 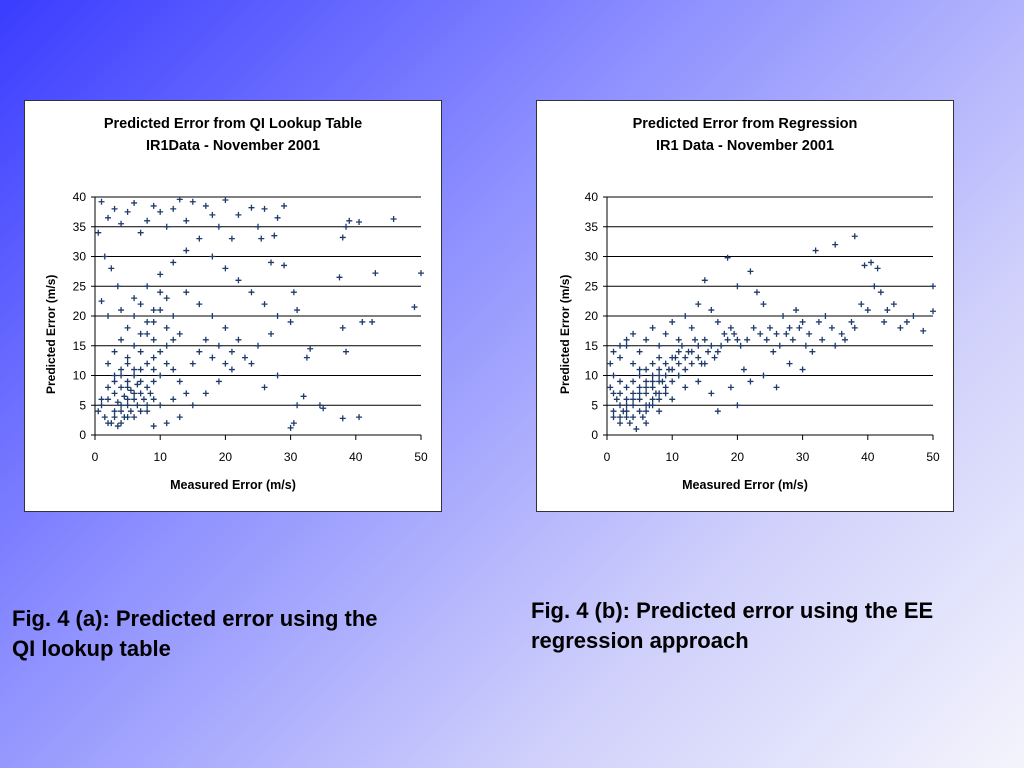 What do you see at coordinates (762, 327) in the screenshot?
I see `scatter-plot-b: 0 5 10 15 20 25 30 35 40 0 10 20 30 40 50` at bounding box center [762, 327].